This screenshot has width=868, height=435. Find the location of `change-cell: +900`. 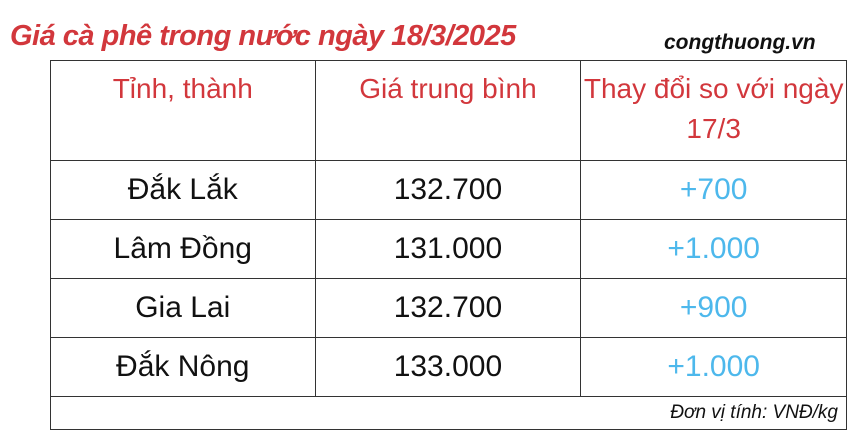

change-cell: +900 is located at coordinates (713, 308).